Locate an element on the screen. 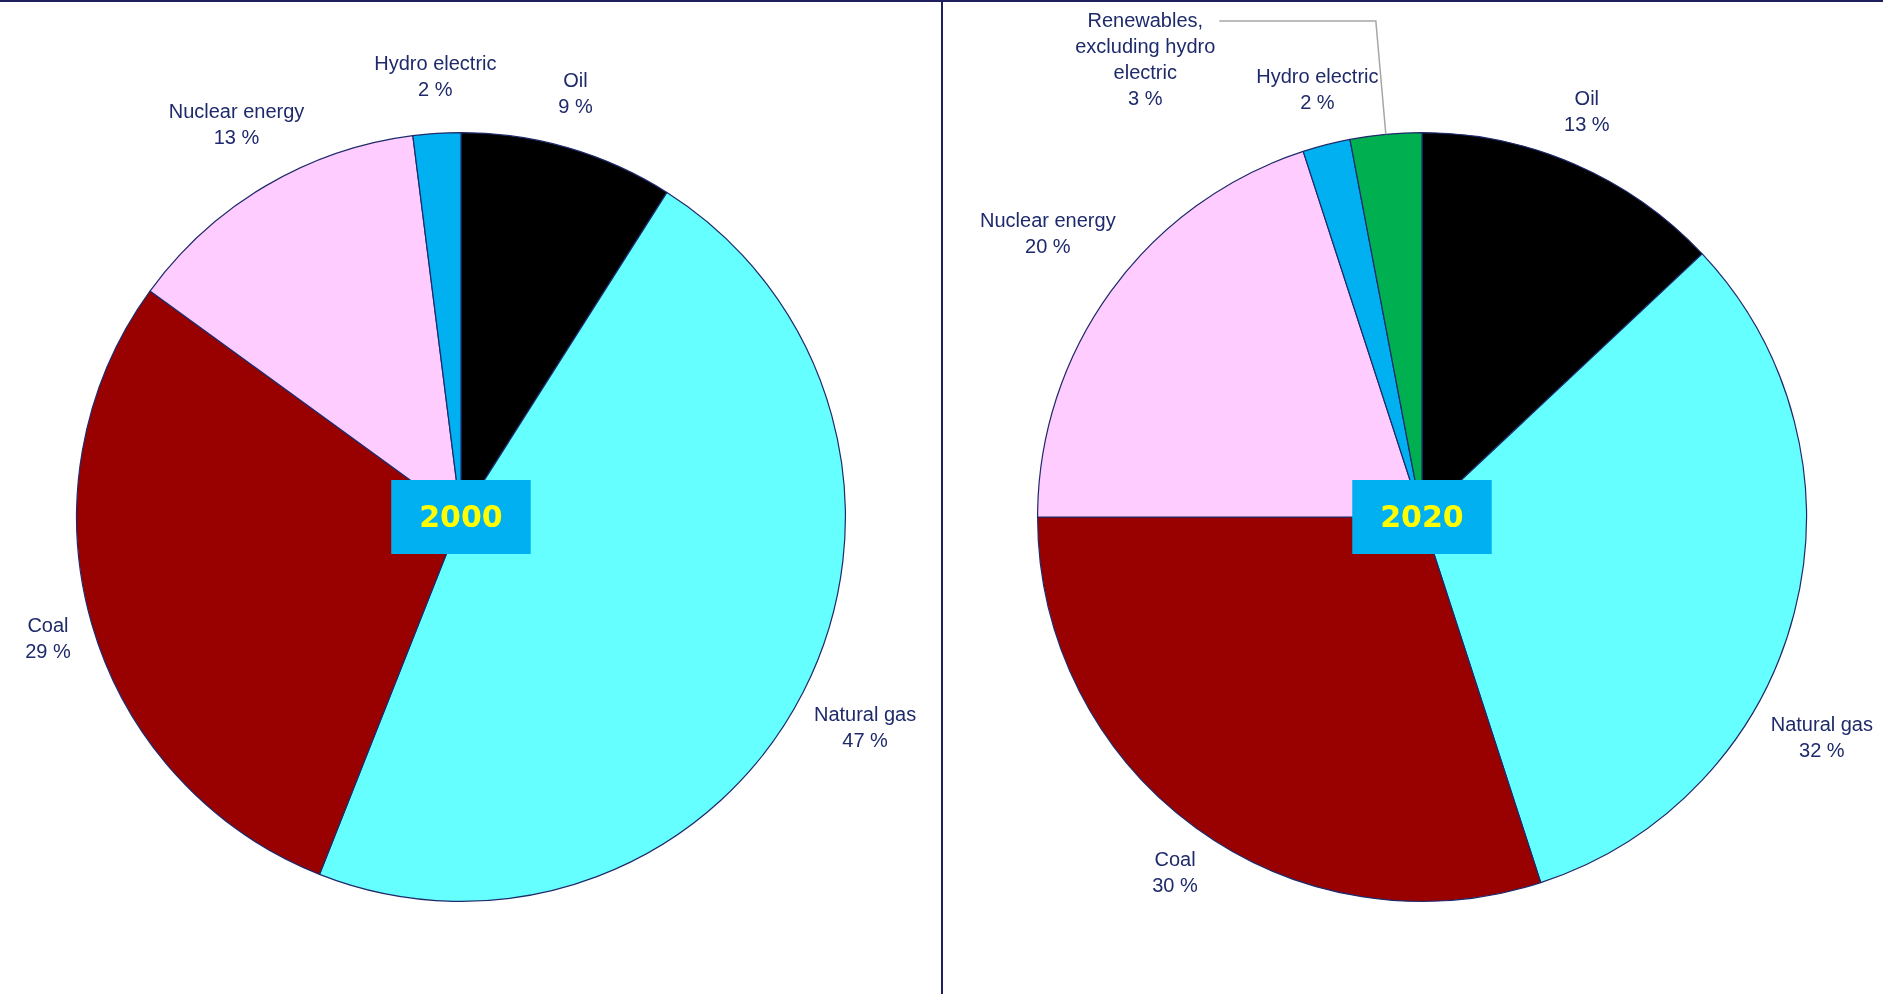 Image resolution: width=1883 pixels, height=994 pixels. data-label: 9 % is located at coordinates (575, 105).